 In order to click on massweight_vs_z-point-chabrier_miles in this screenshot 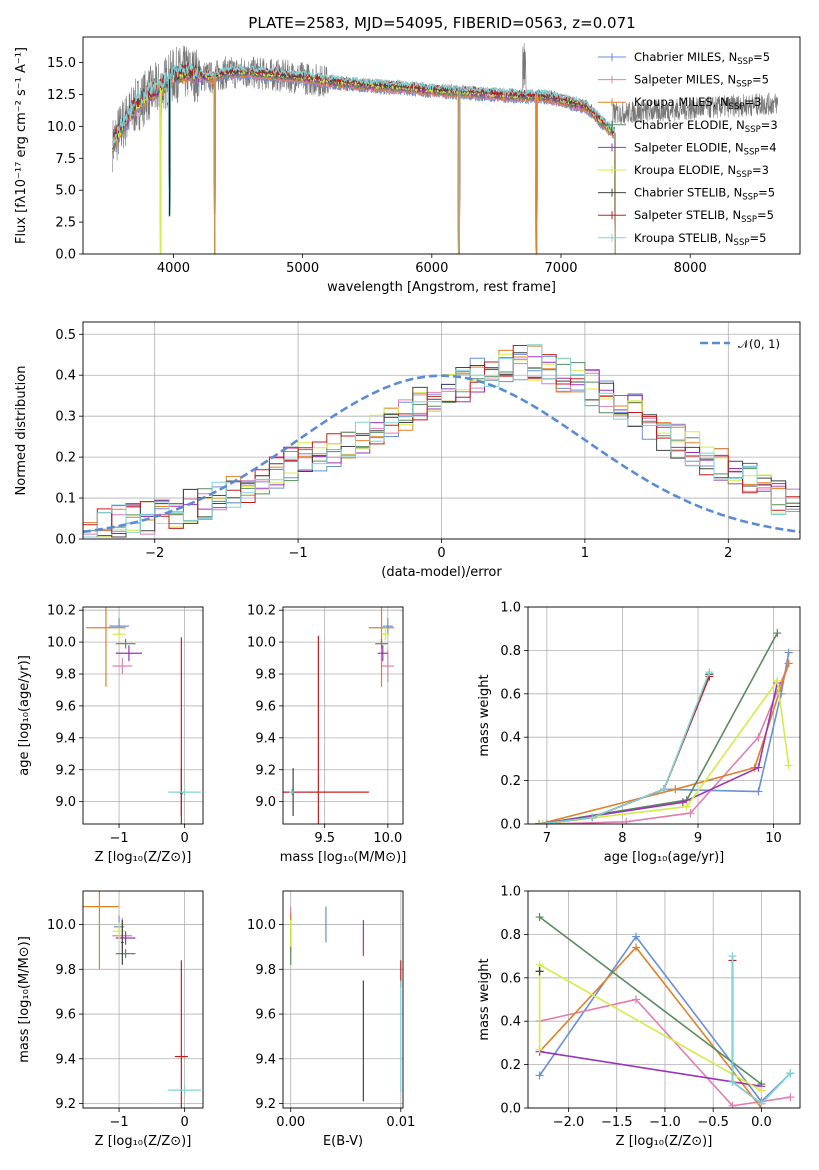, I will do `click(636, 936)`.